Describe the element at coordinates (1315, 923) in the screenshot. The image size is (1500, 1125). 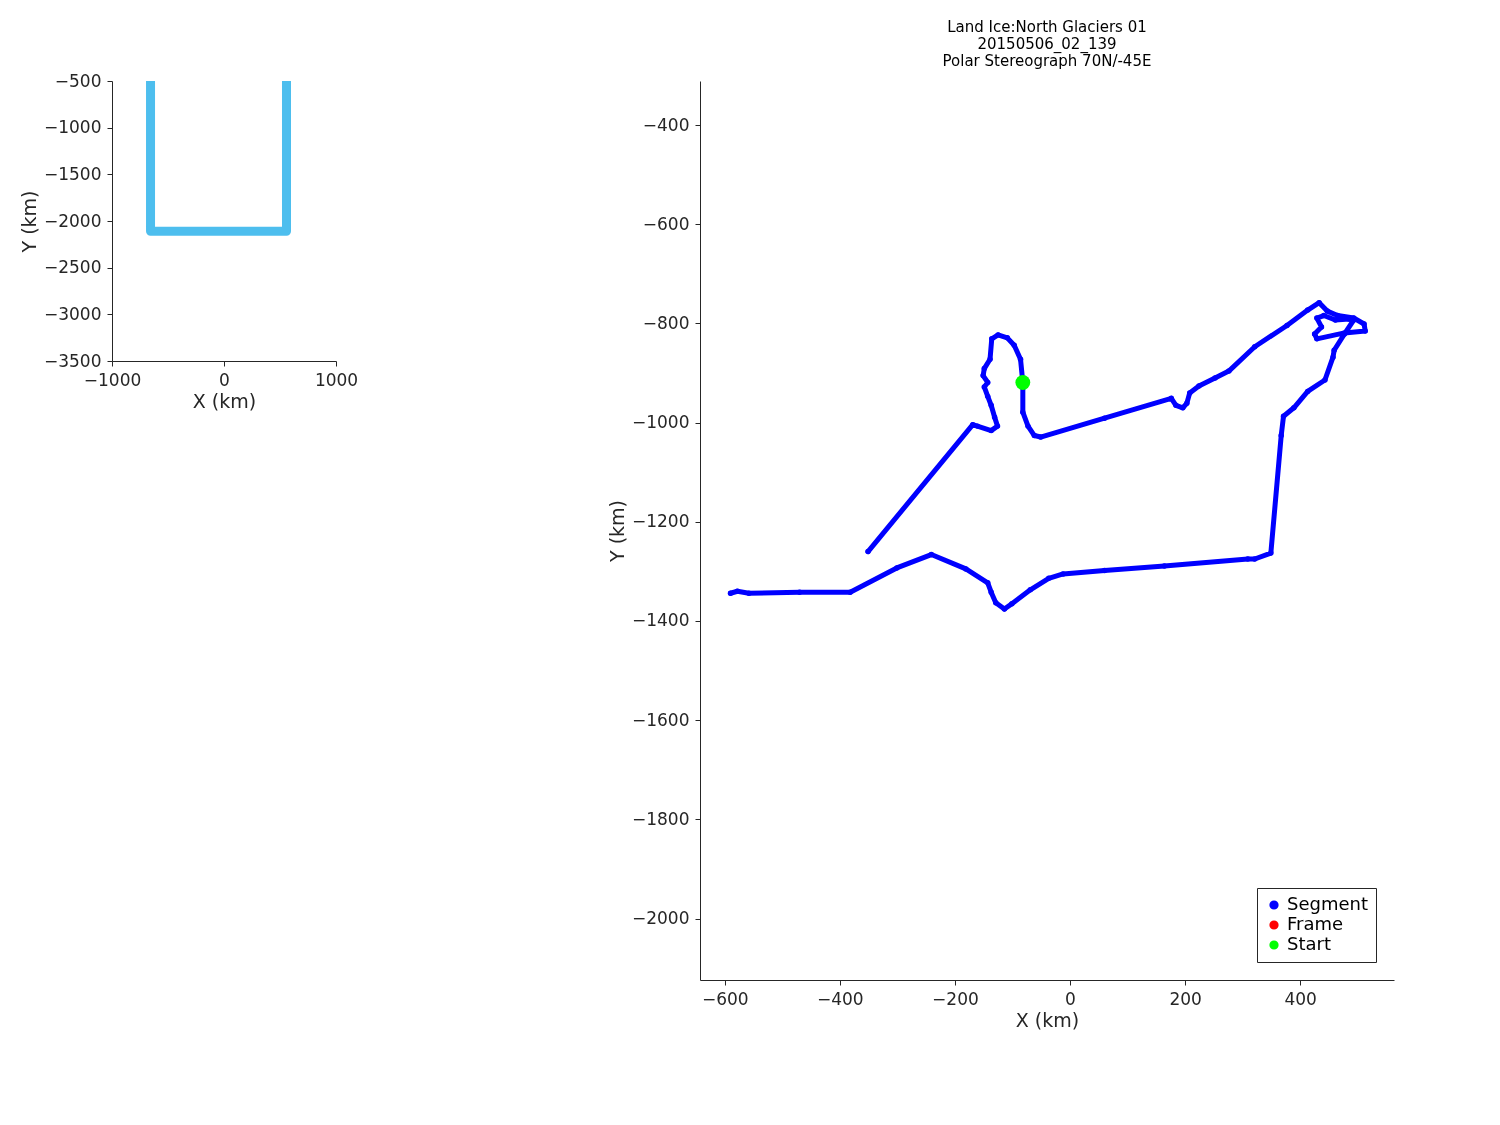
I see `legend-label: Frame` at that location.